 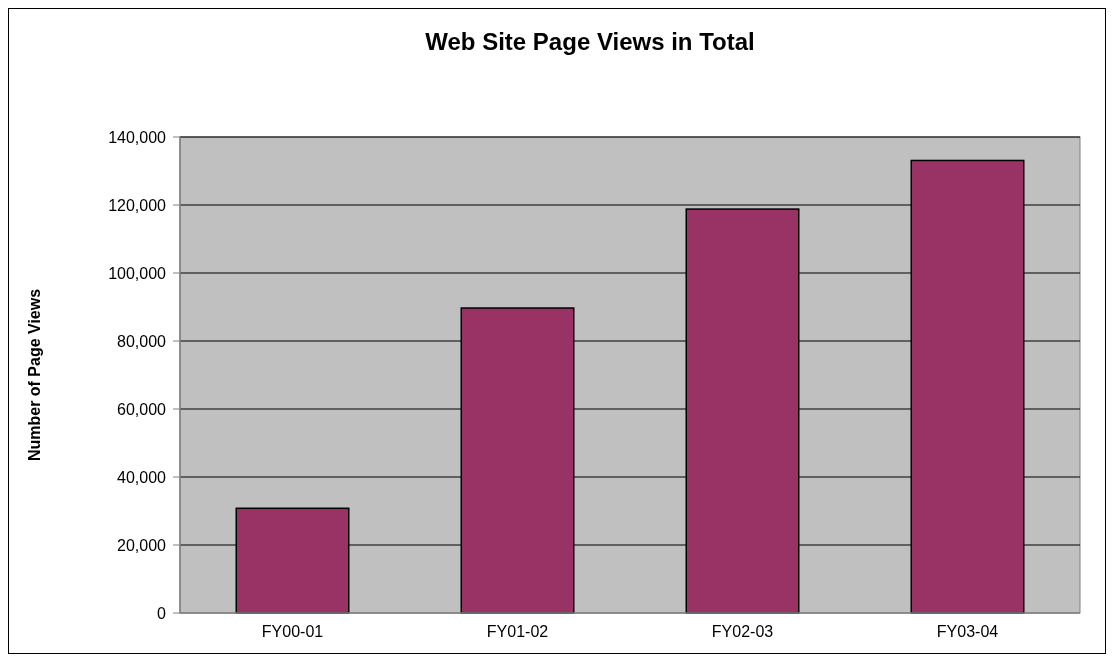 I want to click on x-tick-label: FY02-03, so click(x=742, y=631).